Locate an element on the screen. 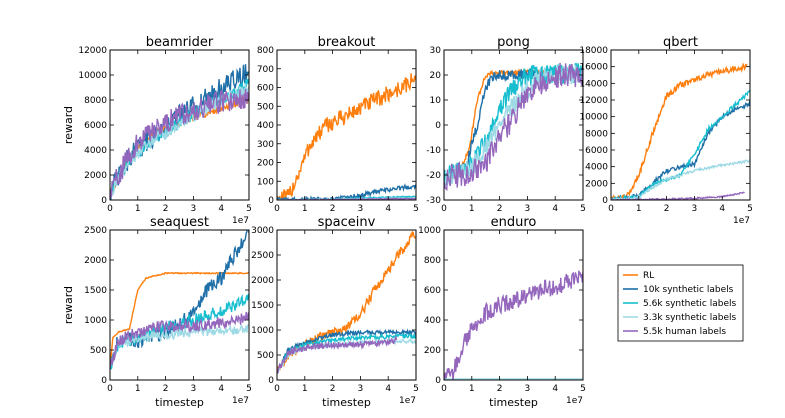 The image size is (785, 418). series-line-s33k is located at coordinates (680, 179).